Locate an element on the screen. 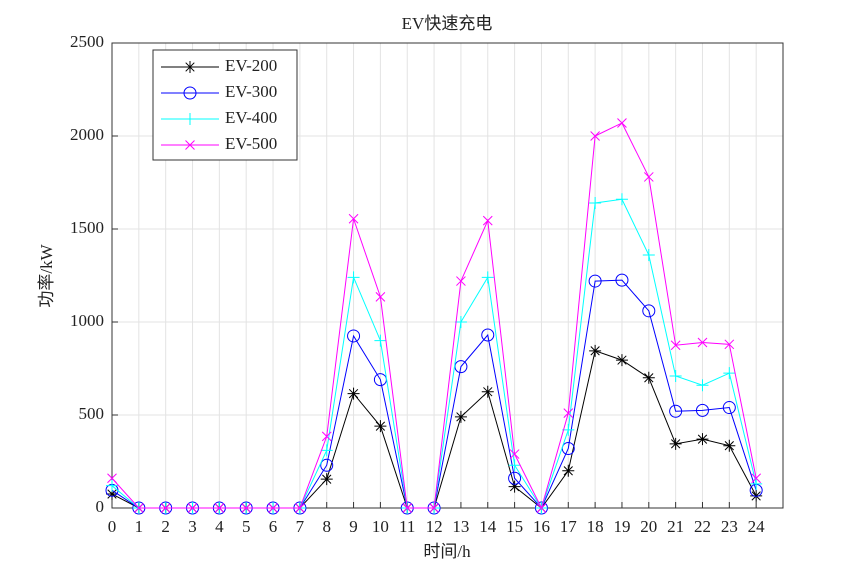  legend-label: EV-400 is located at coordinates (251, 117).